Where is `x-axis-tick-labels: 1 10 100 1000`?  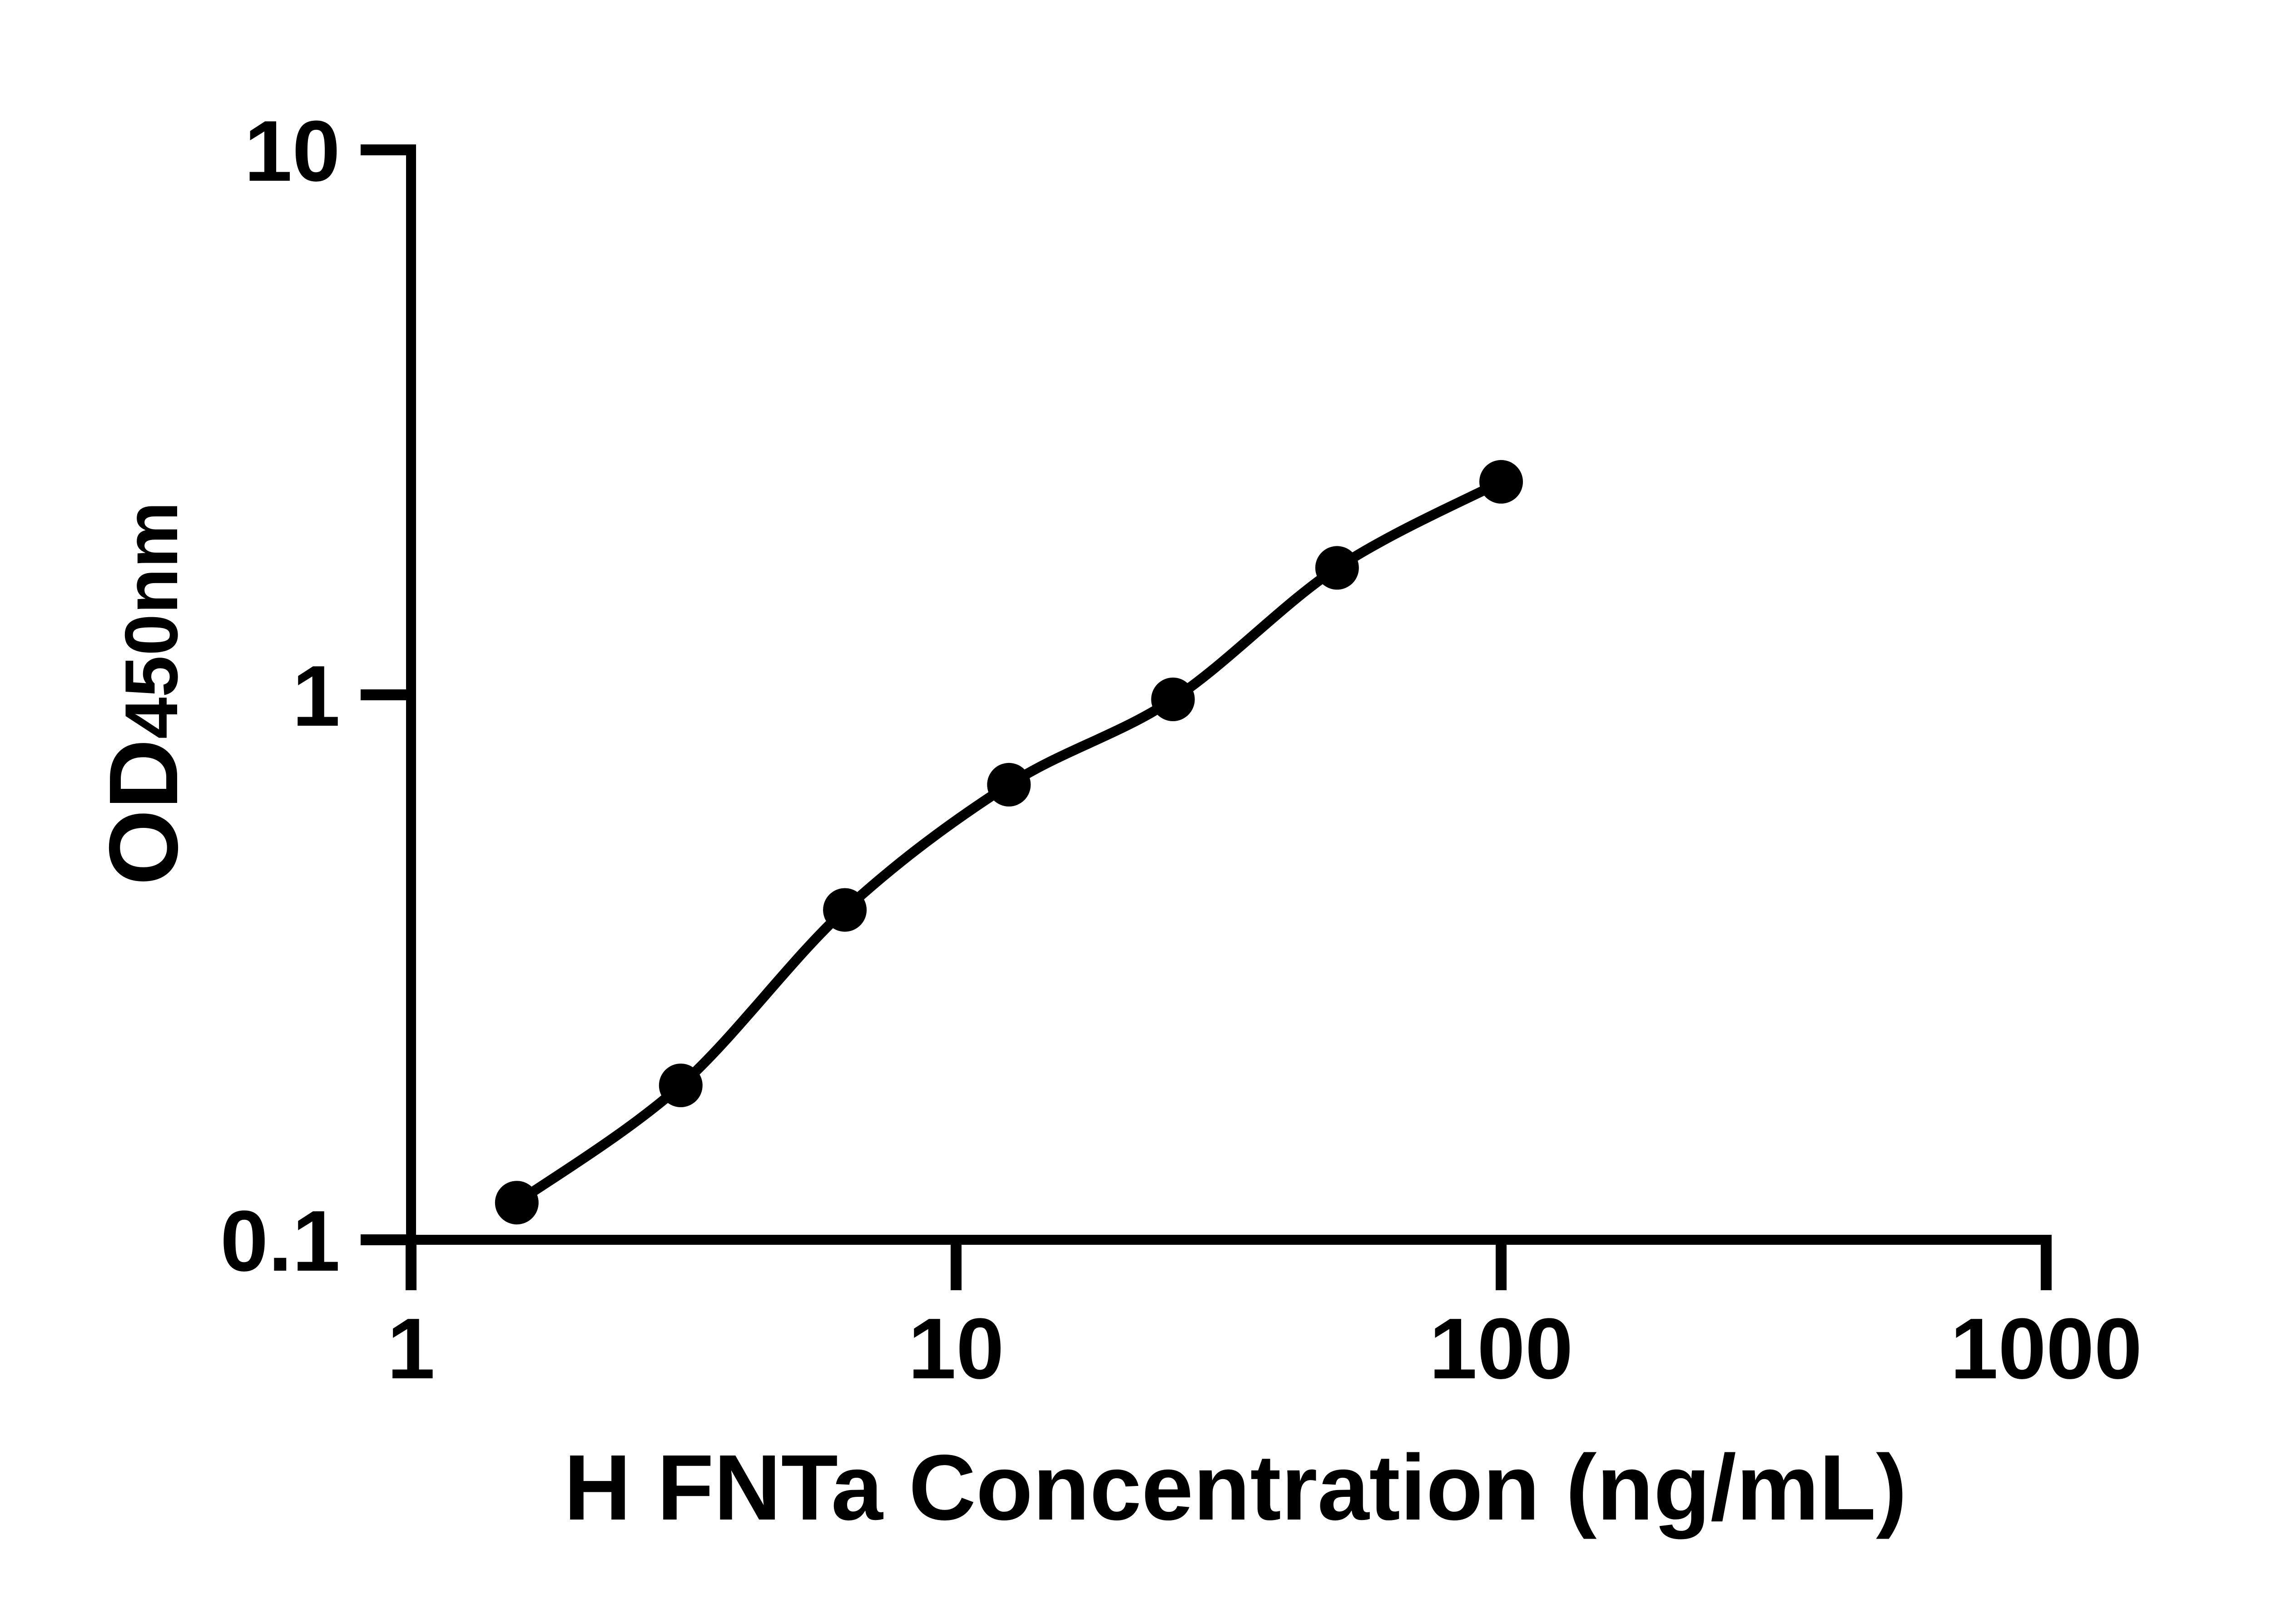
x-axis-tick-labels: 1 10 100 1000 is located at coordinates (1264, 1349).